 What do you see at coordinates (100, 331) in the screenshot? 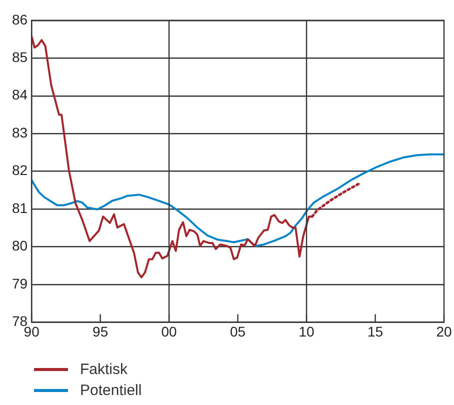
I see `x-tick-label: 95` at bounding box center [100, 331].